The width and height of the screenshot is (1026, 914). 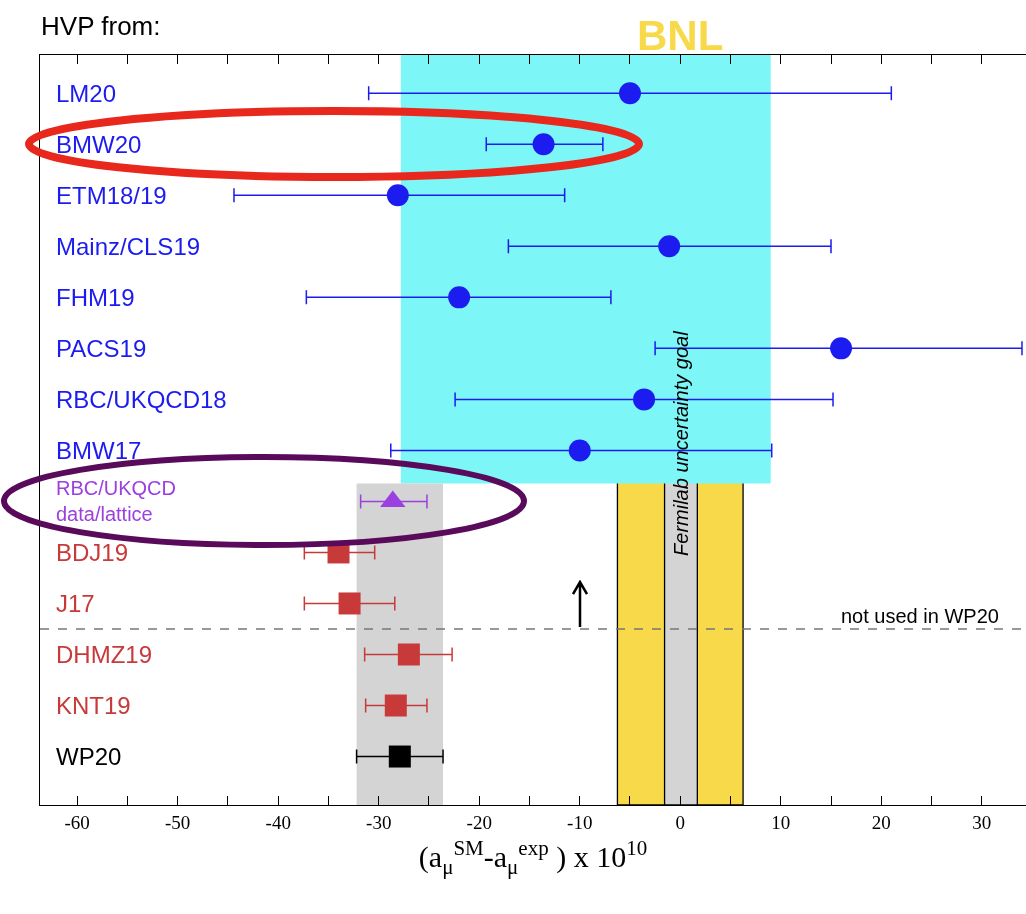 What do you see at coordinates (111, 195) in the screenshot?
I see `y-tick-label: ETM18/19` at bounding box center [111, 195].